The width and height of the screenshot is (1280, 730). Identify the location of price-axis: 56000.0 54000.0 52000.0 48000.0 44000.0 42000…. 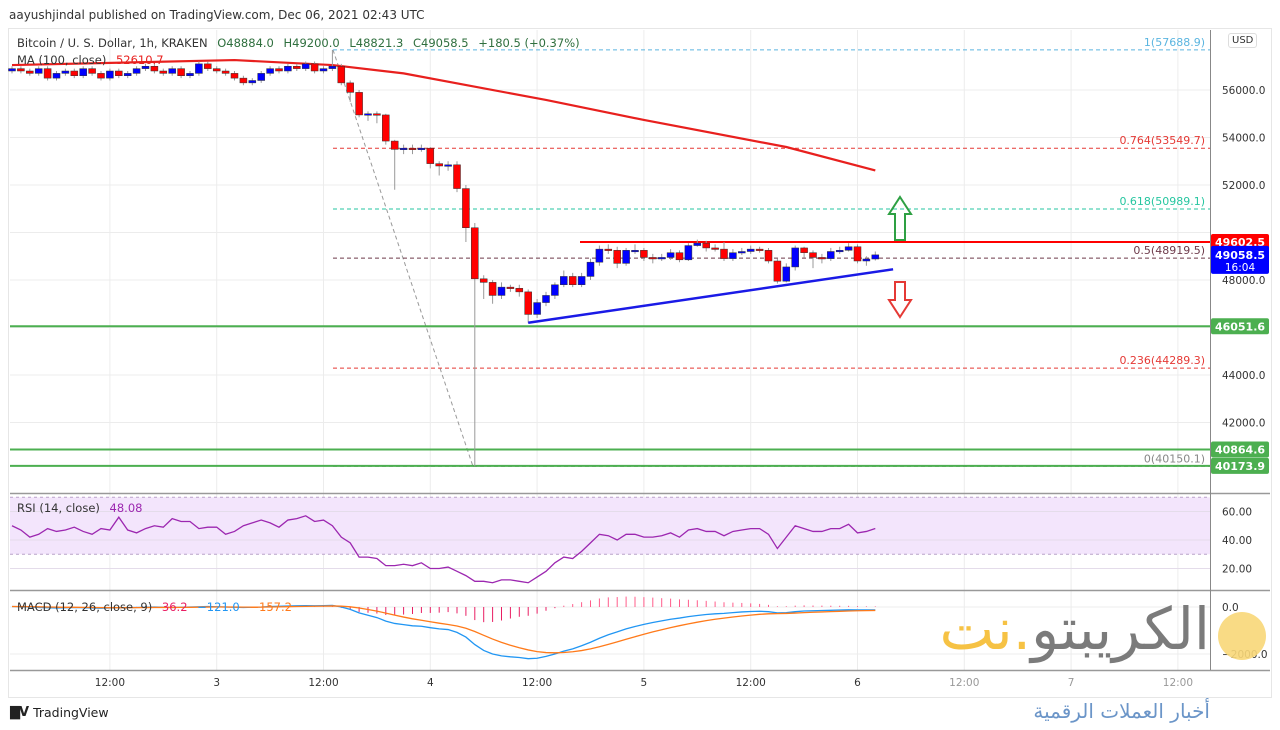
(1240, 373).